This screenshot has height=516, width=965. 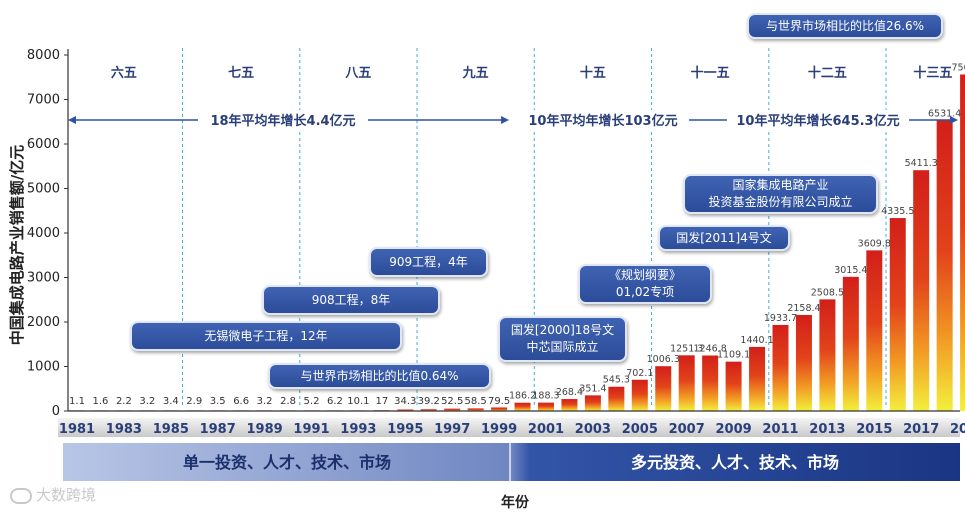 What do you see at coordinates (850, 343) in the screenshot?
I see `bar-2014` at bounding box center [850, 343].